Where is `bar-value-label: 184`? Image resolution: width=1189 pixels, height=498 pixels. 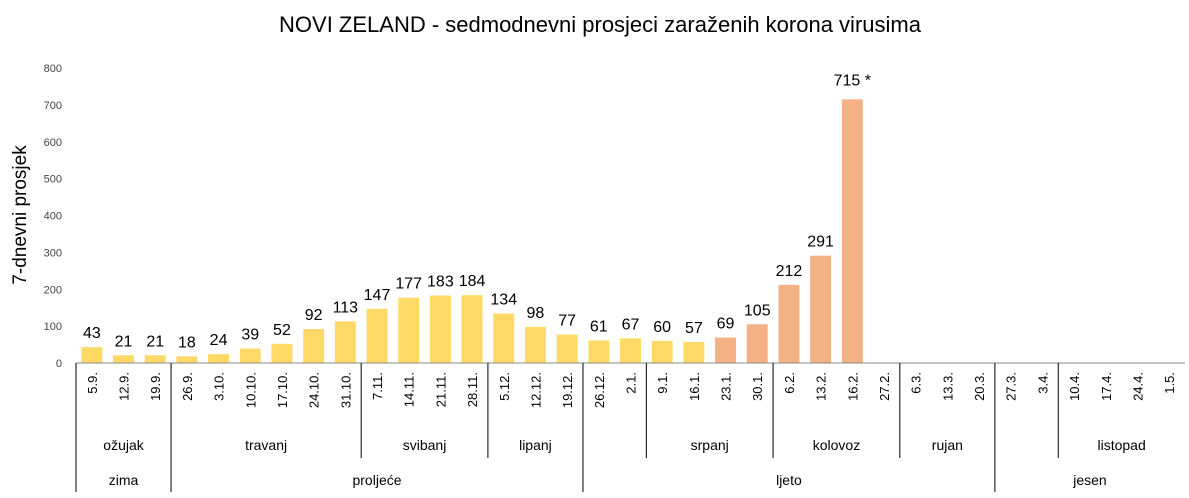
bar-value-label: 184 is located at coordinates (472, 281).